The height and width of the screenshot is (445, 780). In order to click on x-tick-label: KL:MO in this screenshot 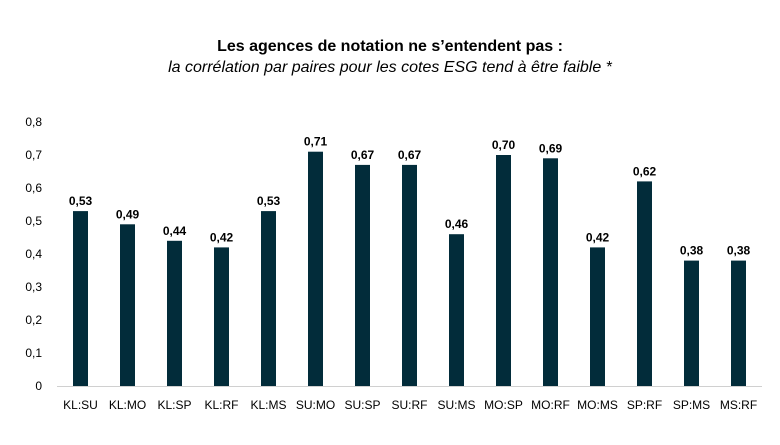, I will do `click(127, 405)`.